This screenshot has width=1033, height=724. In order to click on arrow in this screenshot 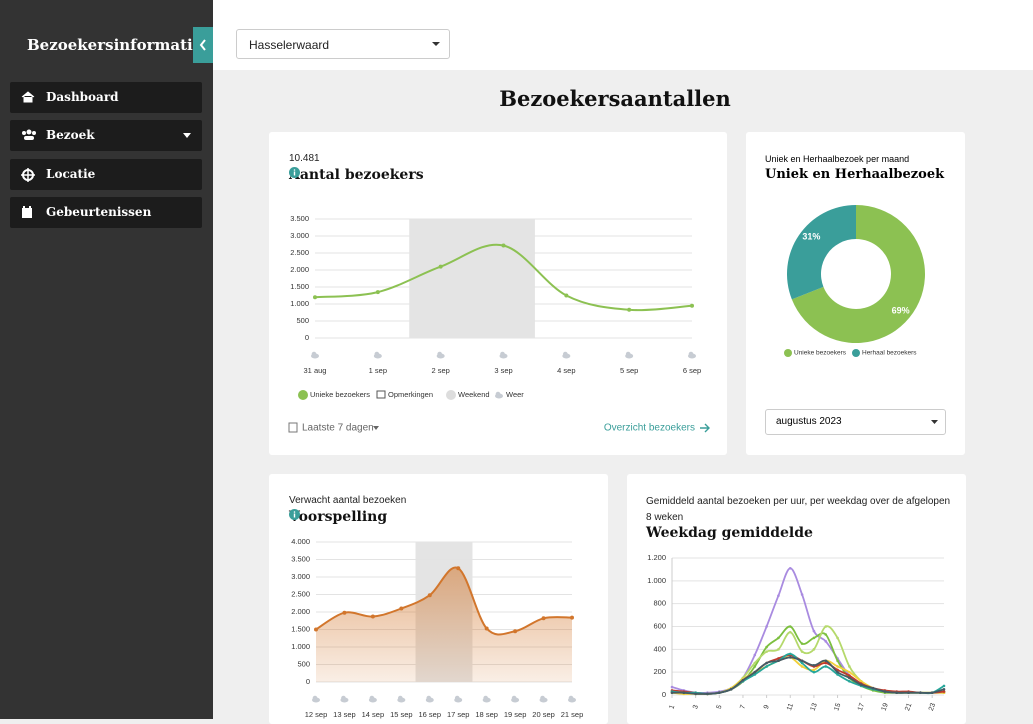, I will do `click(705, 428)`.